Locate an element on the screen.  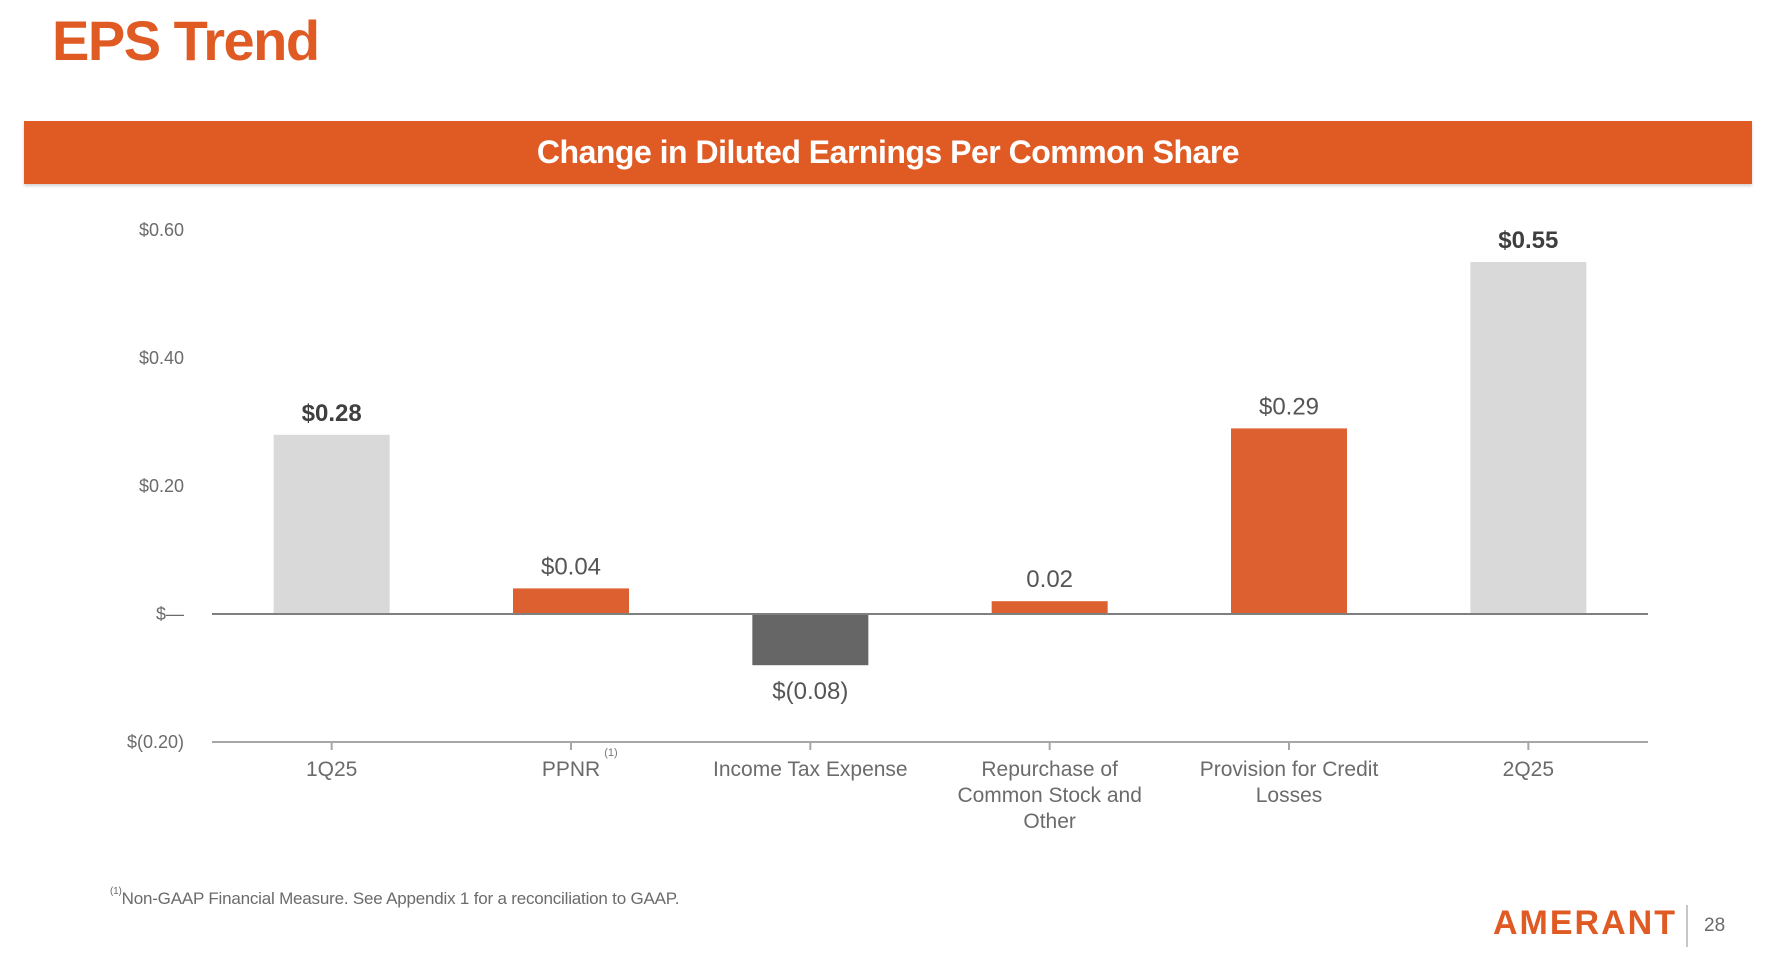
y-tick-label: $0.20 is located at coordinates (161, 486).